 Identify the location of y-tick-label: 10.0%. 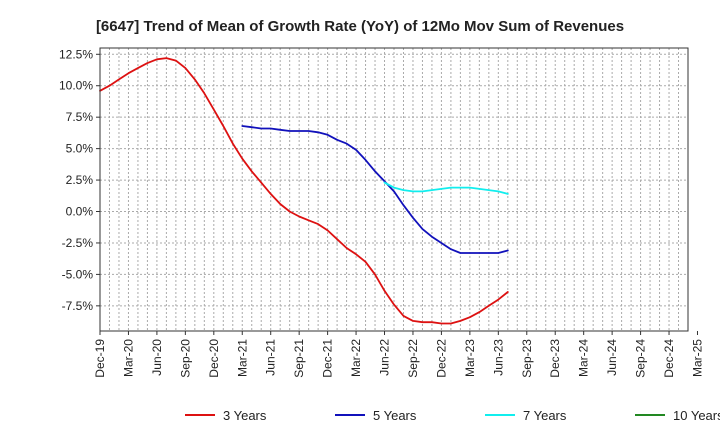
(76, 86).